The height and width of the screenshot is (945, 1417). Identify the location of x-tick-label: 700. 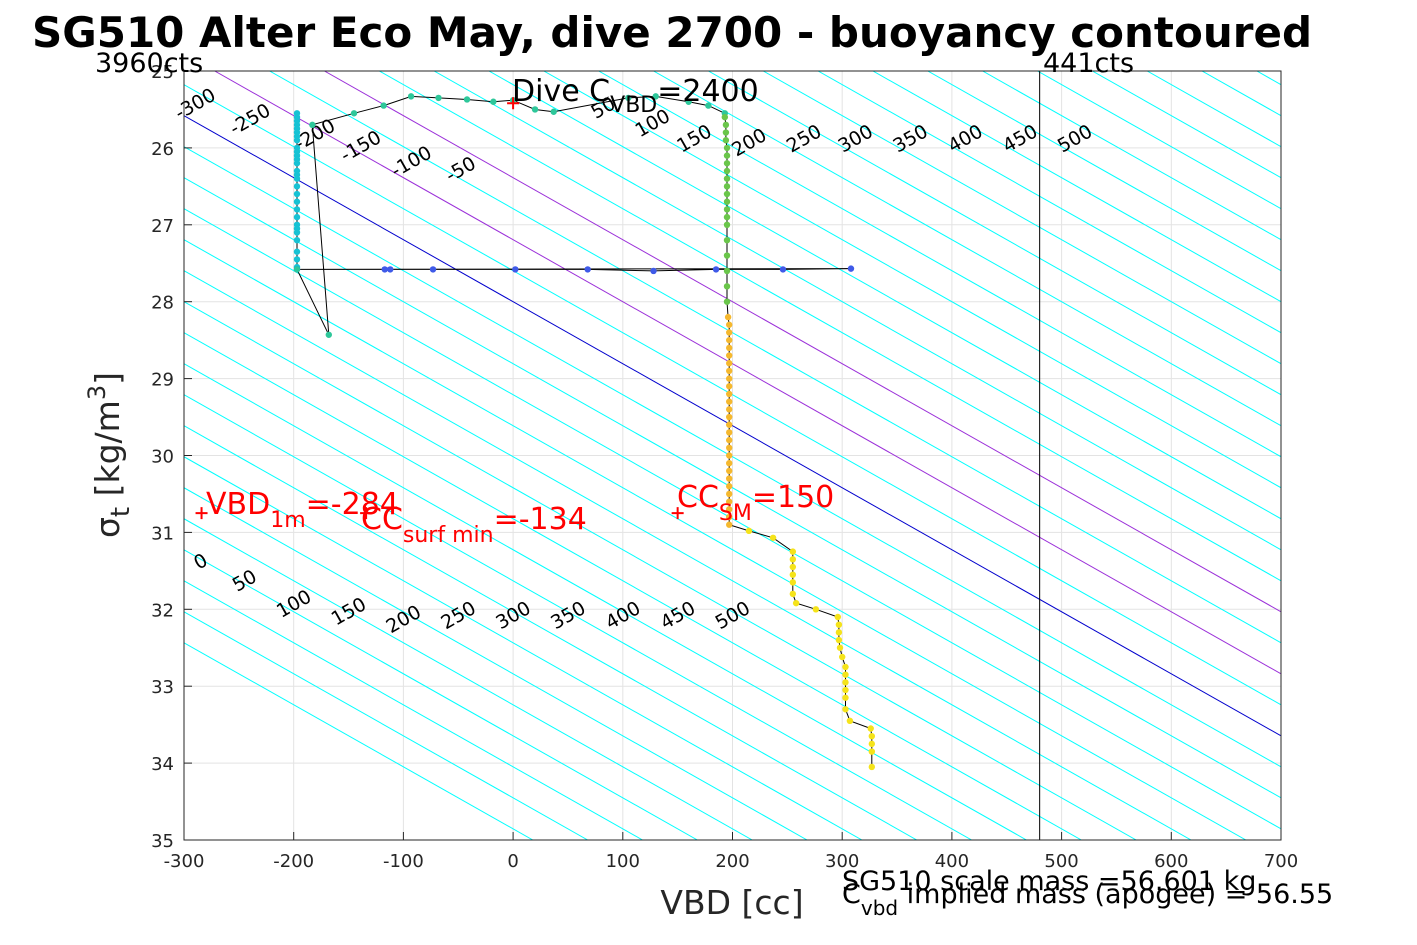
(1281, 861).